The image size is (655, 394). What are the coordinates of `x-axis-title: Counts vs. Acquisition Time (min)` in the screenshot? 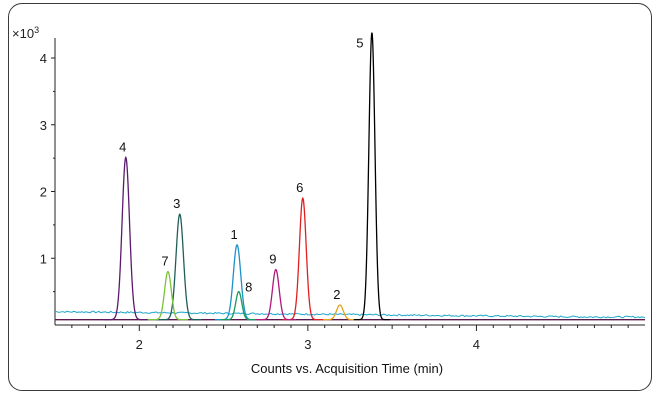 It's located at (347, 368).